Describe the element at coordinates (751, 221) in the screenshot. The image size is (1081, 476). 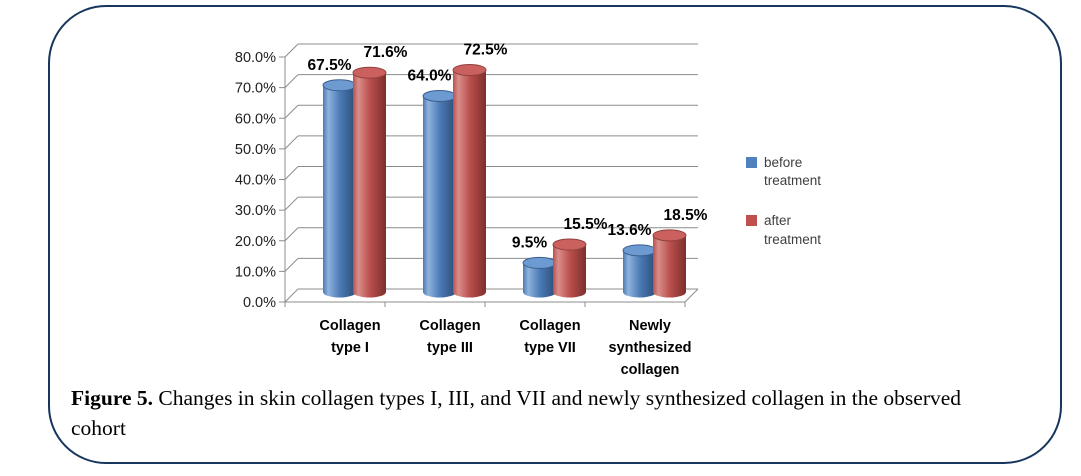
I see `legend-swatch-after-icon` at that location.